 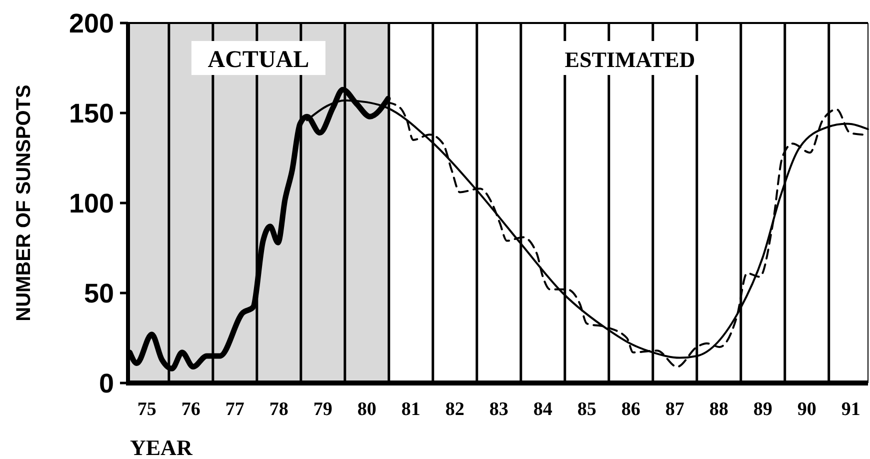 What do you see at coordinates (675, 409) in the screenshot?
I see `x-tick-label: 87` at bounding box center [675, 409].